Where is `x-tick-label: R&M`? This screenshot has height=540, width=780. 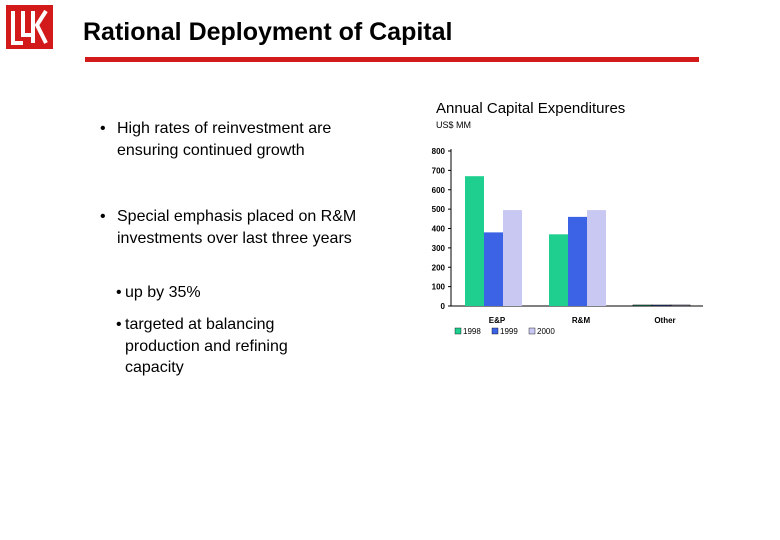
x-tick-label: R&M is located at coordinates (581, 320).